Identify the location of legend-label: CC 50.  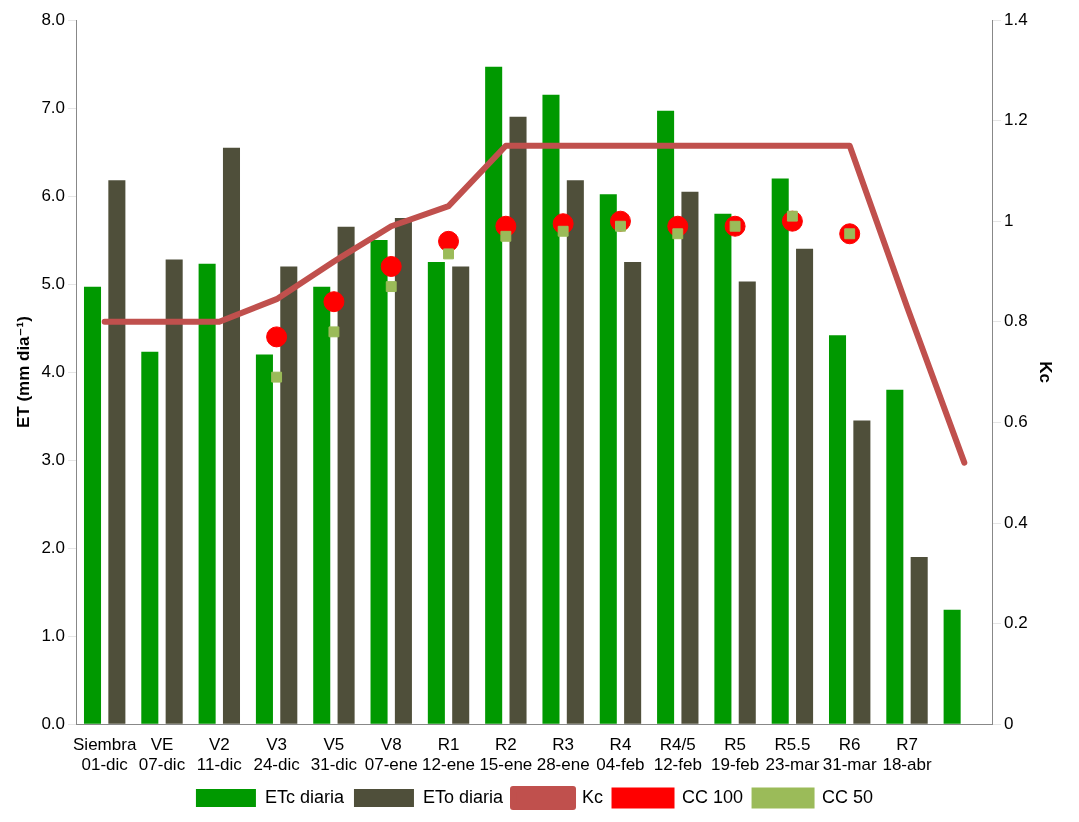
(848, 796).